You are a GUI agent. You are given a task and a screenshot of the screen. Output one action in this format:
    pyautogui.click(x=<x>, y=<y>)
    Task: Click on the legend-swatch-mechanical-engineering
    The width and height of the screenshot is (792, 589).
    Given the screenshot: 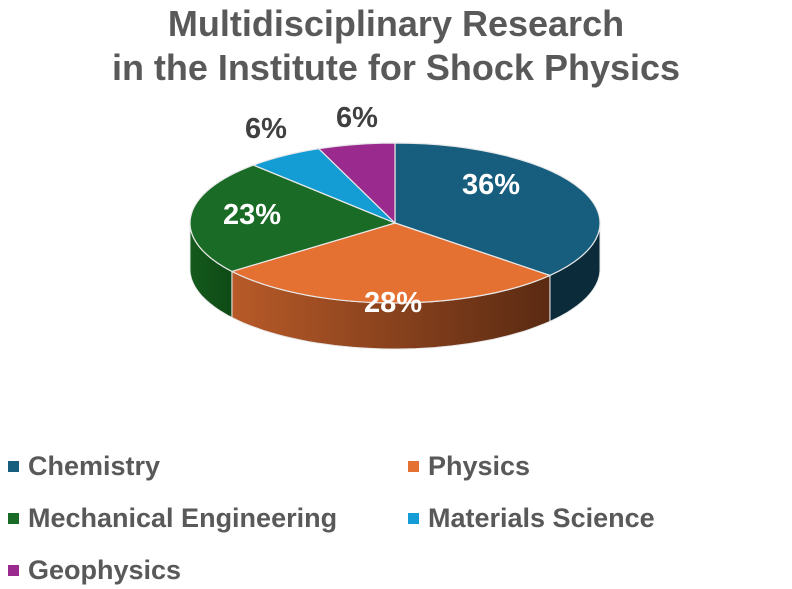 What is the action you would take?
    pyautogui.click(x=13, y=518)
    